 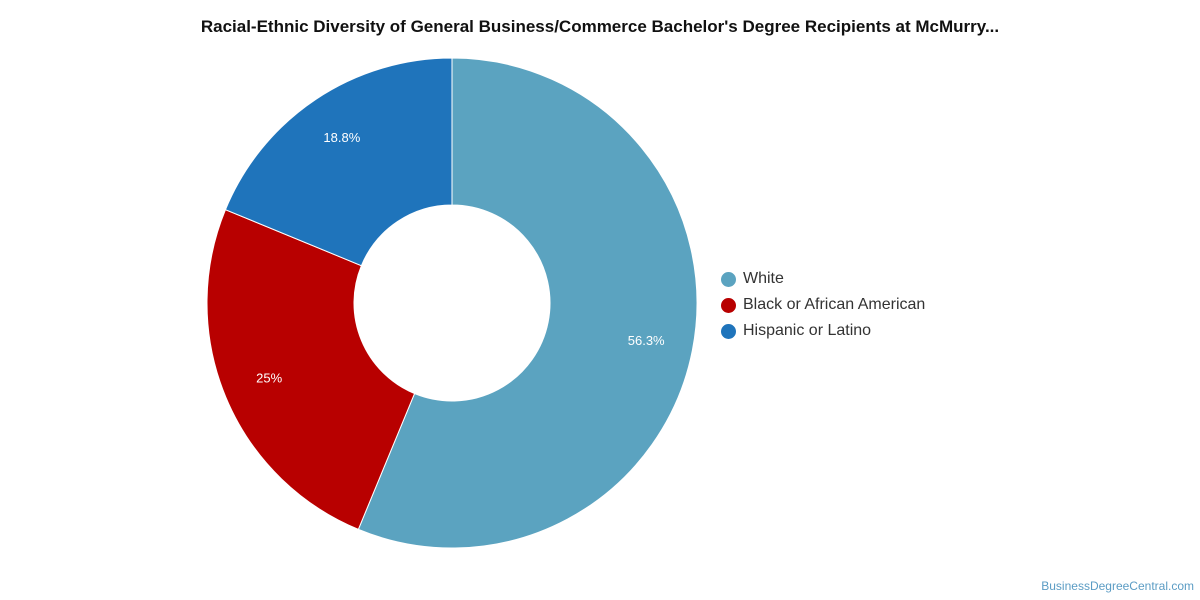 What do you see at coordinates (646, 340) in the screenshot?
I see `data-label-white: 56.3%` at bounding box center [646, 340].